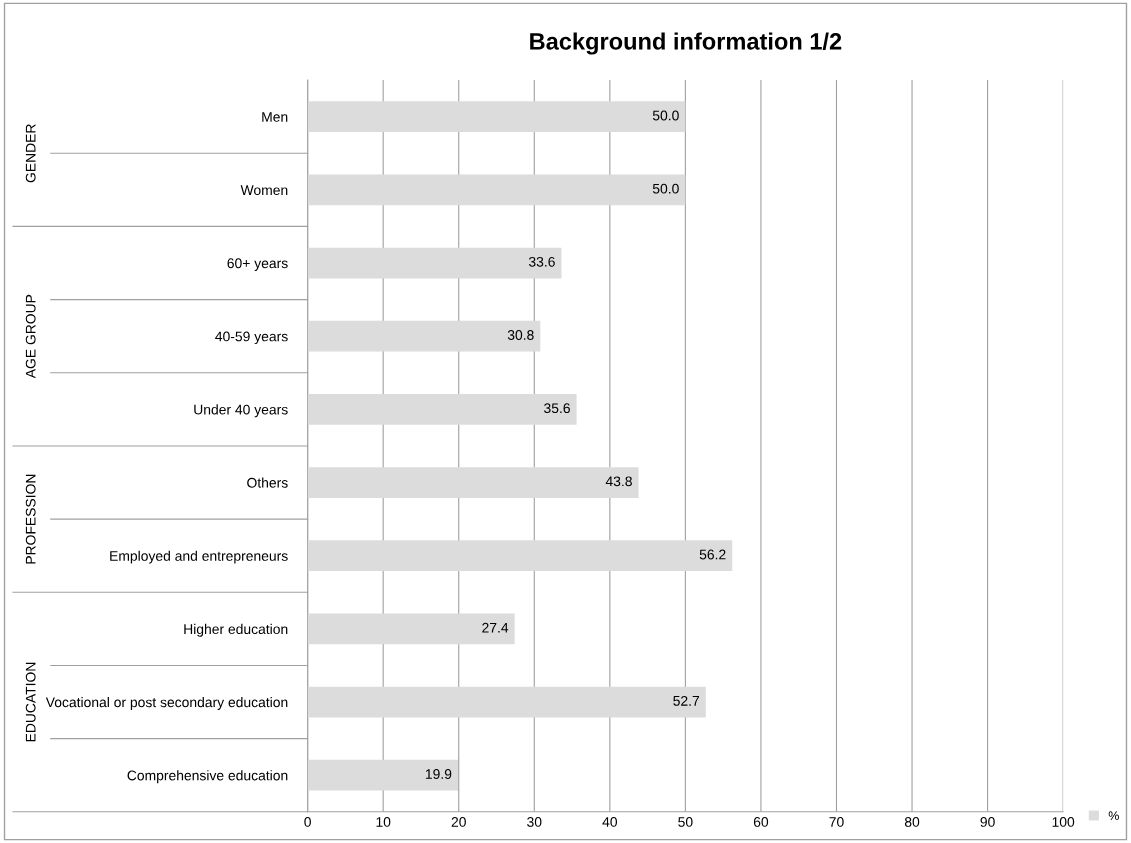  I want to click on y-tick-label: Under 40 years, so click(241, 411).